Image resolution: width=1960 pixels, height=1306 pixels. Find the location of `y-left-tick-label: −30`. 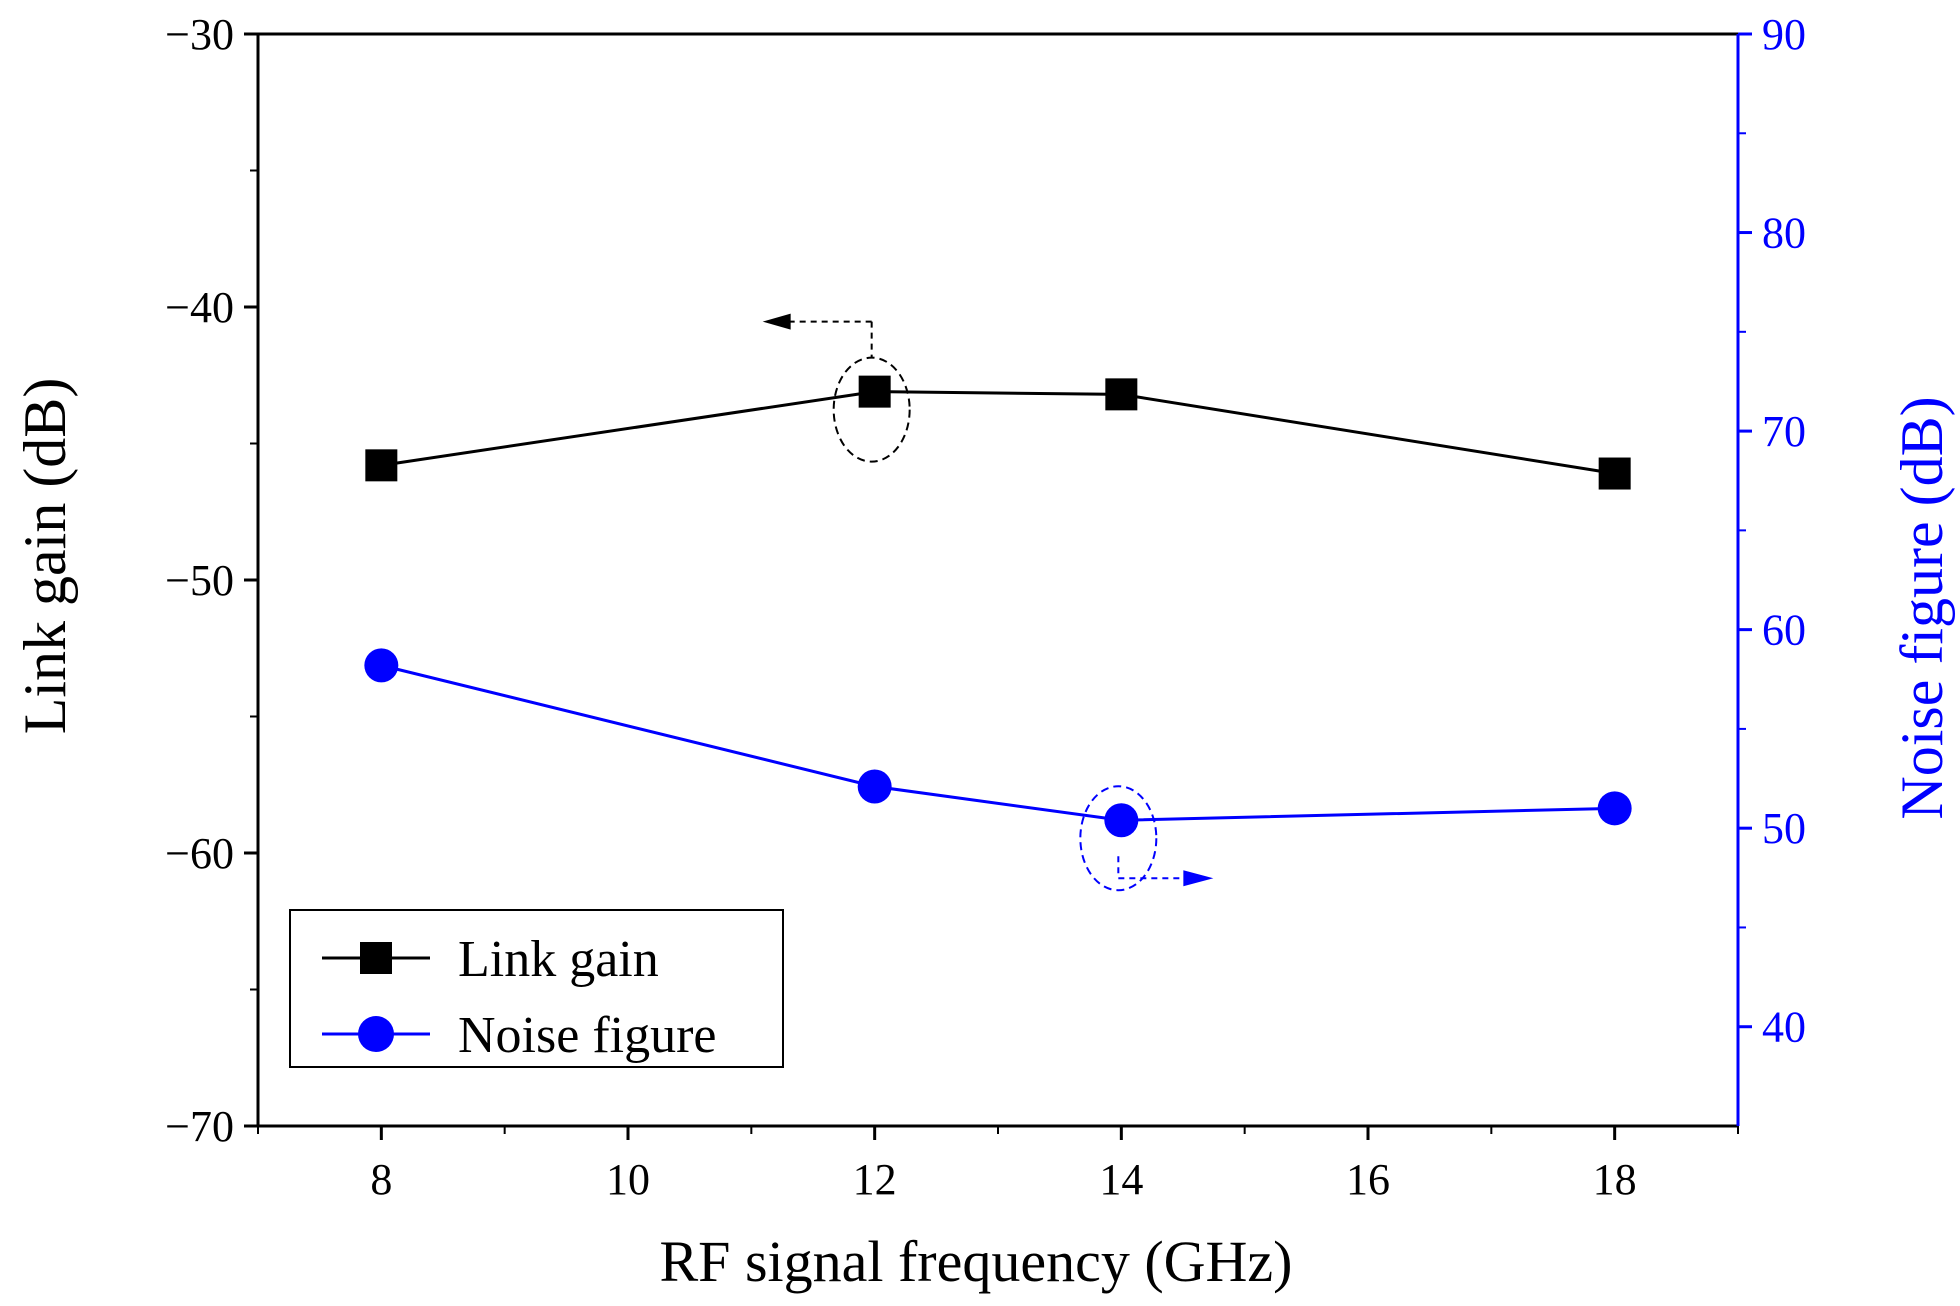

y-left-tick-label: −30 is located at coordinates (199, 34).